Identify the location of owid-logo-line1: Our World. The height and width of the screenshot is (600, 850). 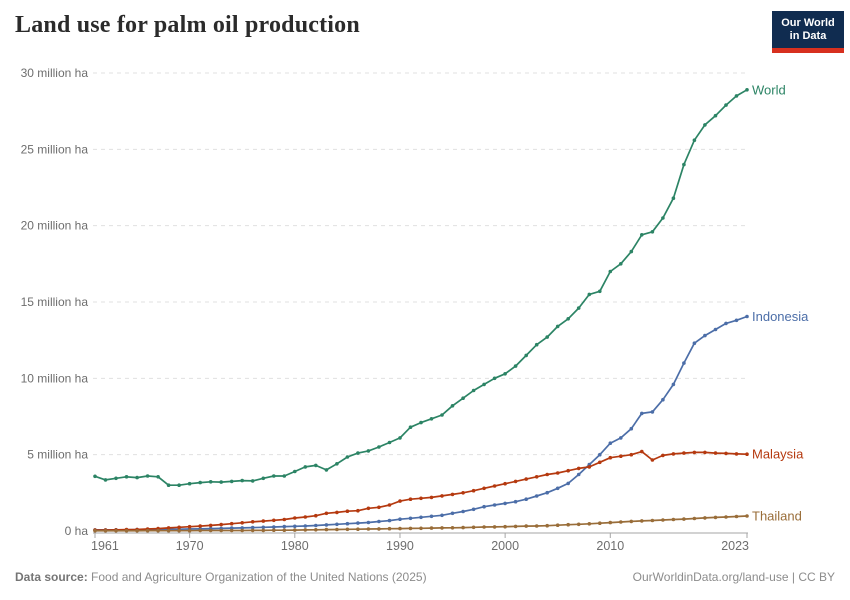
(808, 23).